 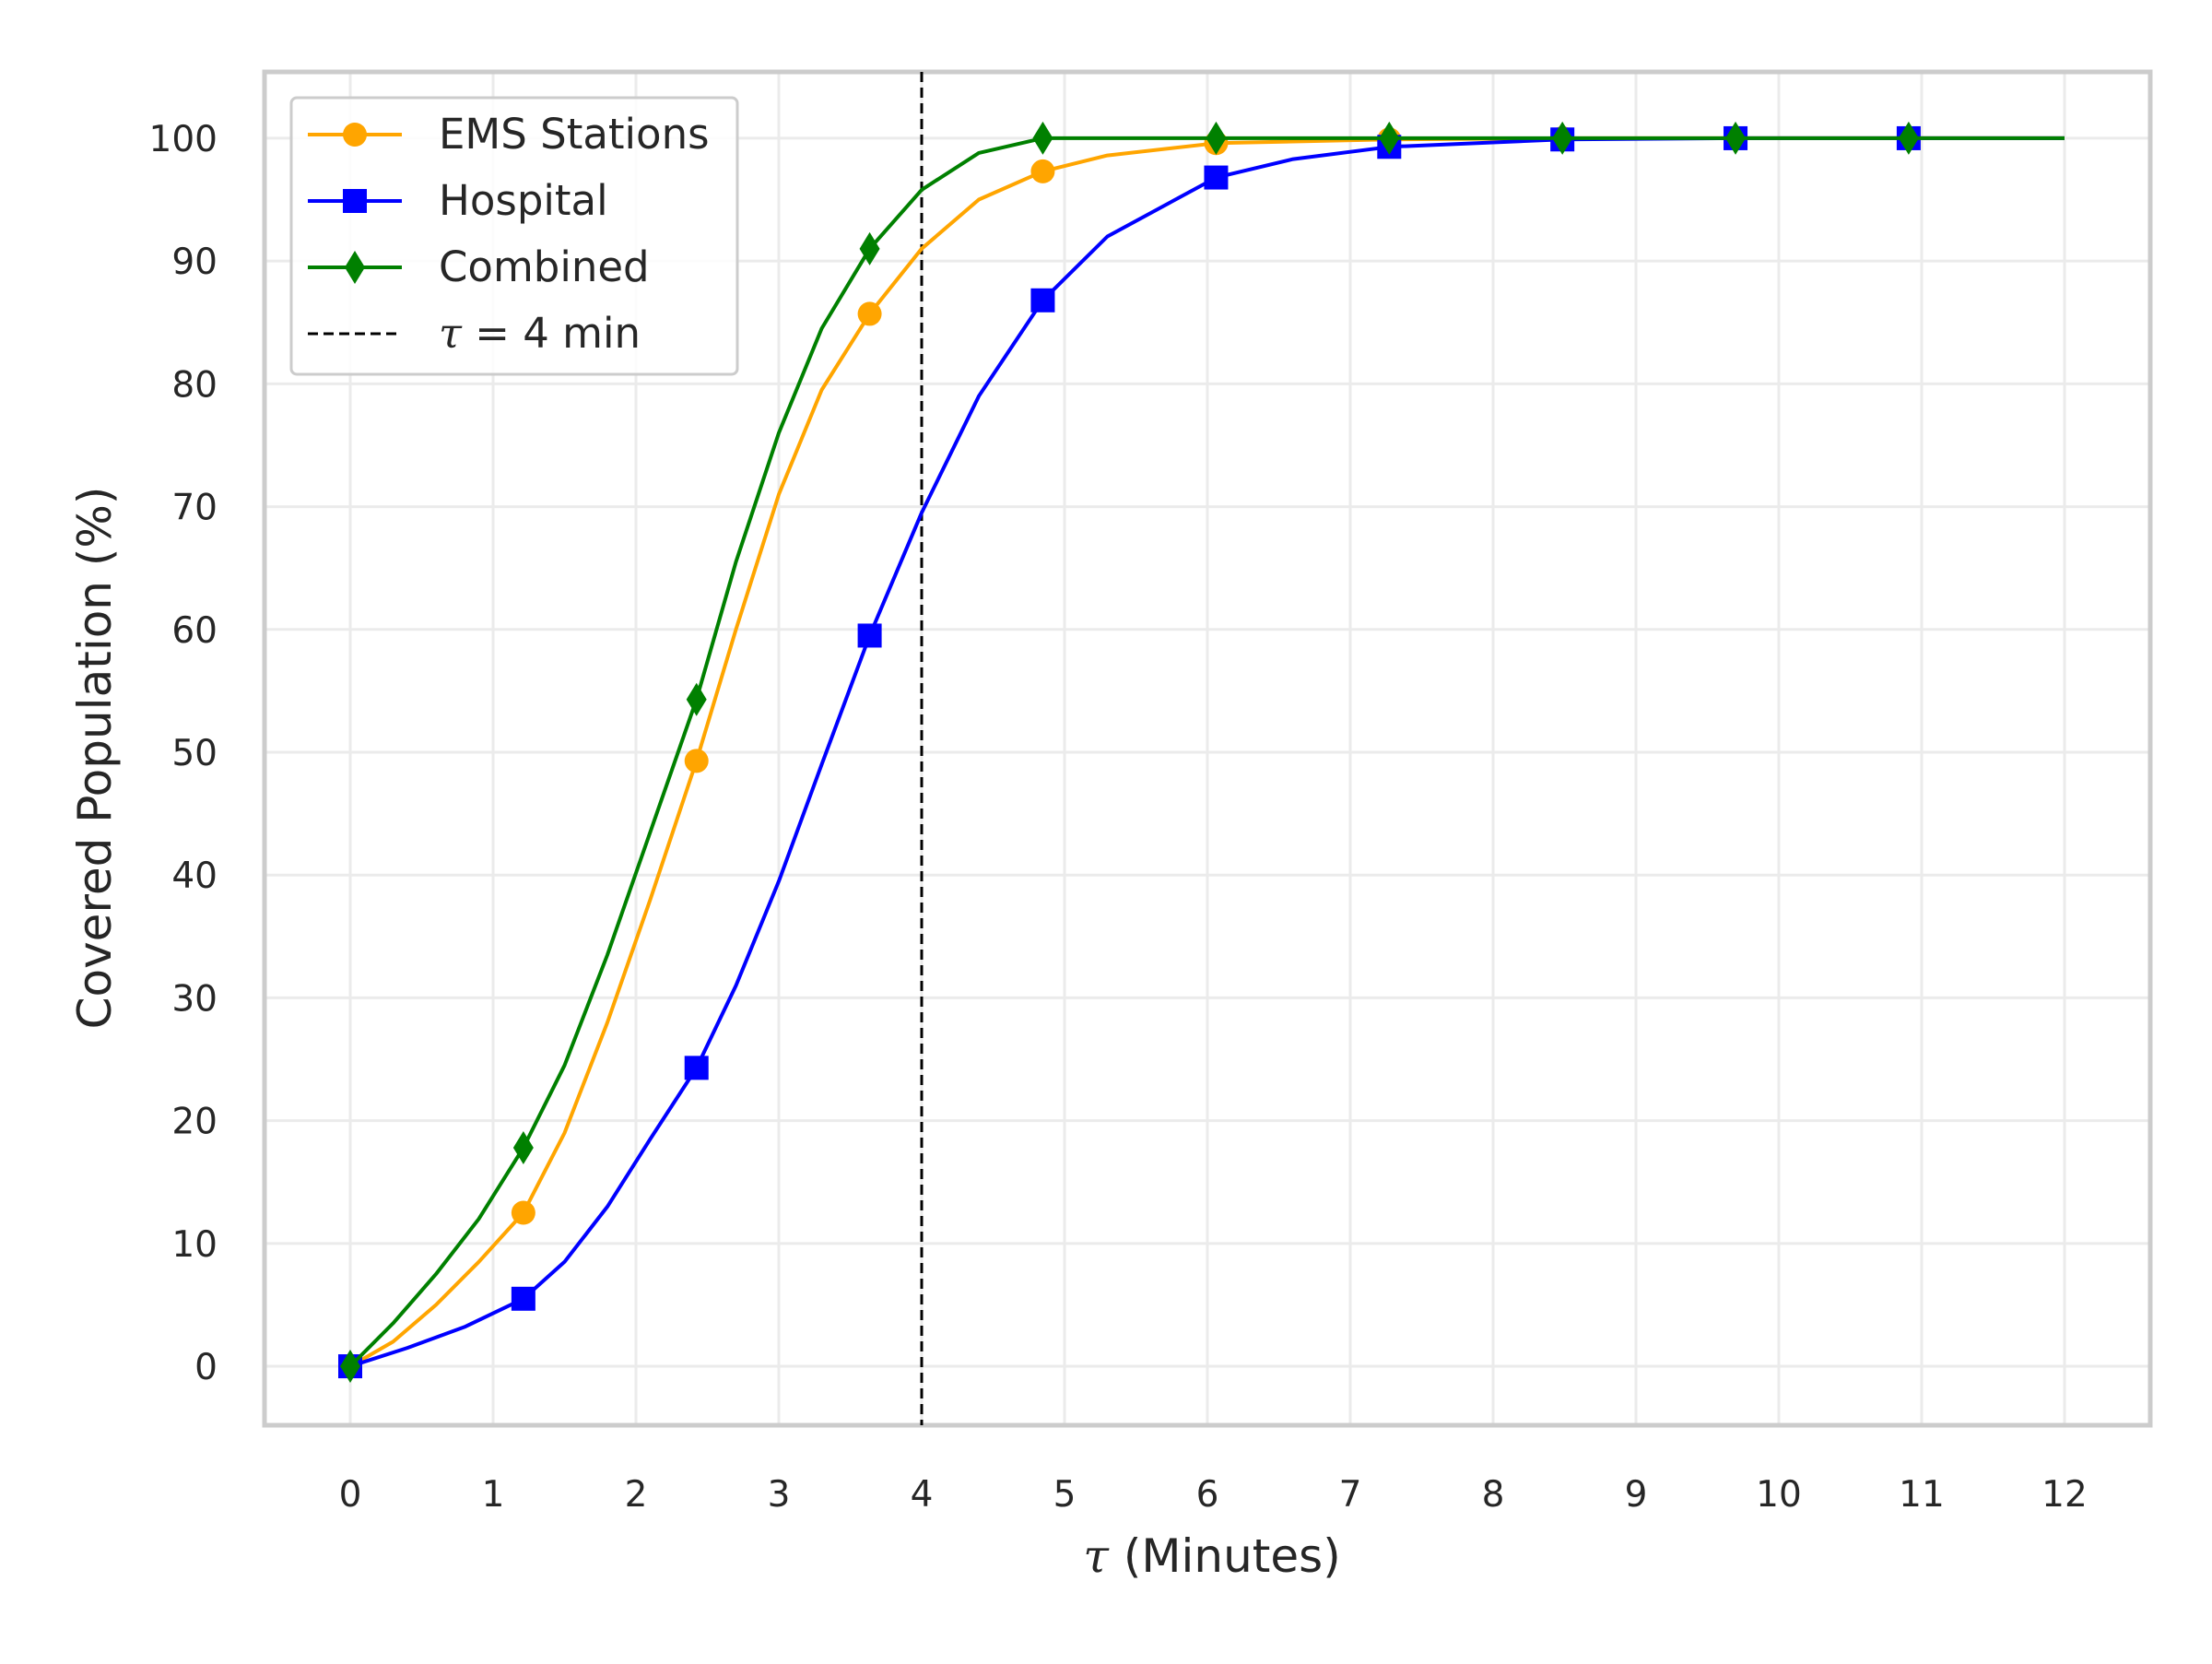 I want to click on x-tick-label: 3, so click(x=779, y=1495).